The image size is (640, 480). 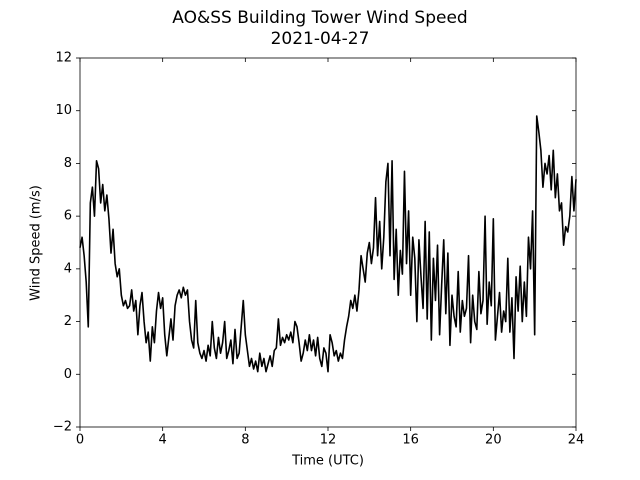 I want to click on y-tick-label: −2, so click(x=62, y=427).